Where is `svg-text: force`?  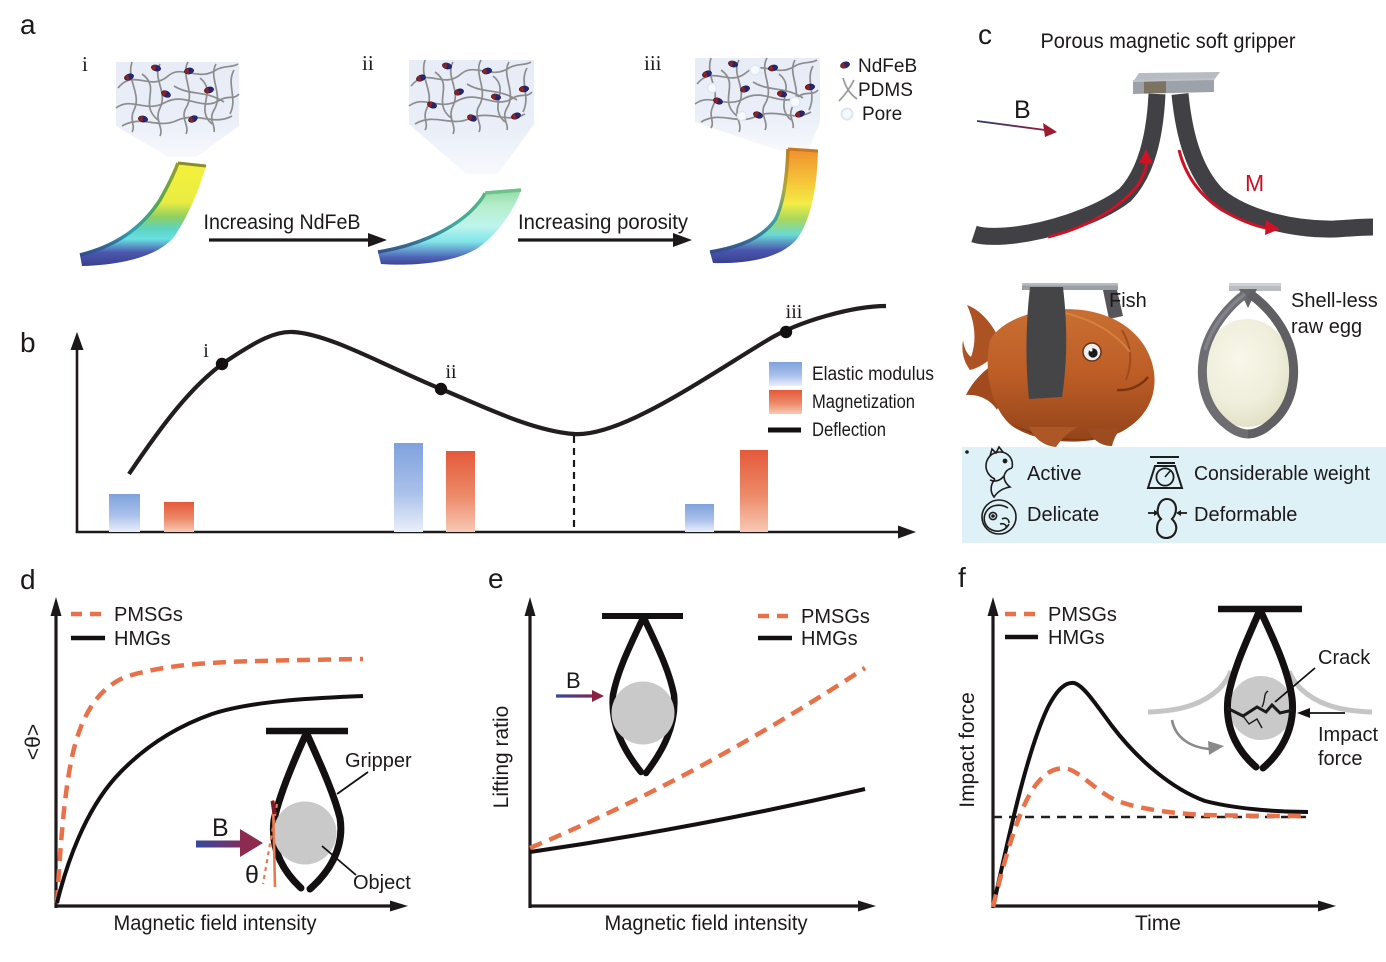
svg-text: force is located at coordinates (1340, 759).